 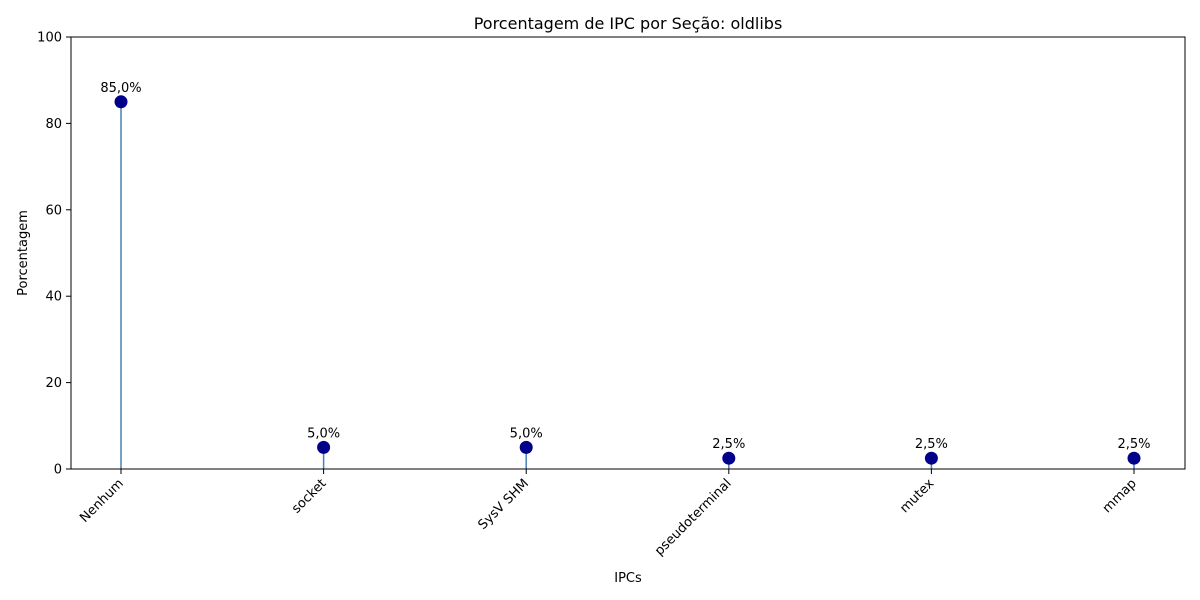 What do you see at coordinates (53, 124) in the screenshot?
I see `y-tick-label: 80` at bounding box center [53, 124].